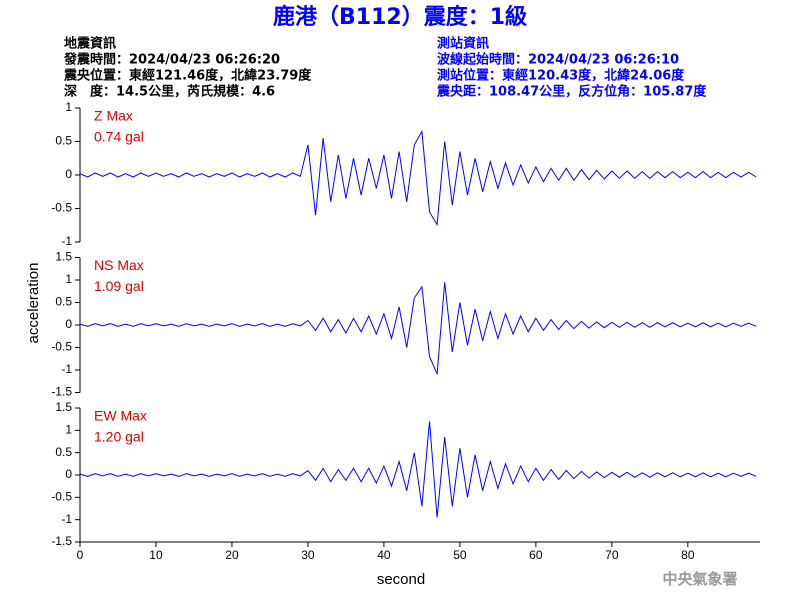 This screenshot has height=604, width=800. What do you see at coordinates (169, 92) in the screenshot?
I see `info-line: 深 度：14.5公里，芮氏規模：4.6` at bounding box center [169, 92].